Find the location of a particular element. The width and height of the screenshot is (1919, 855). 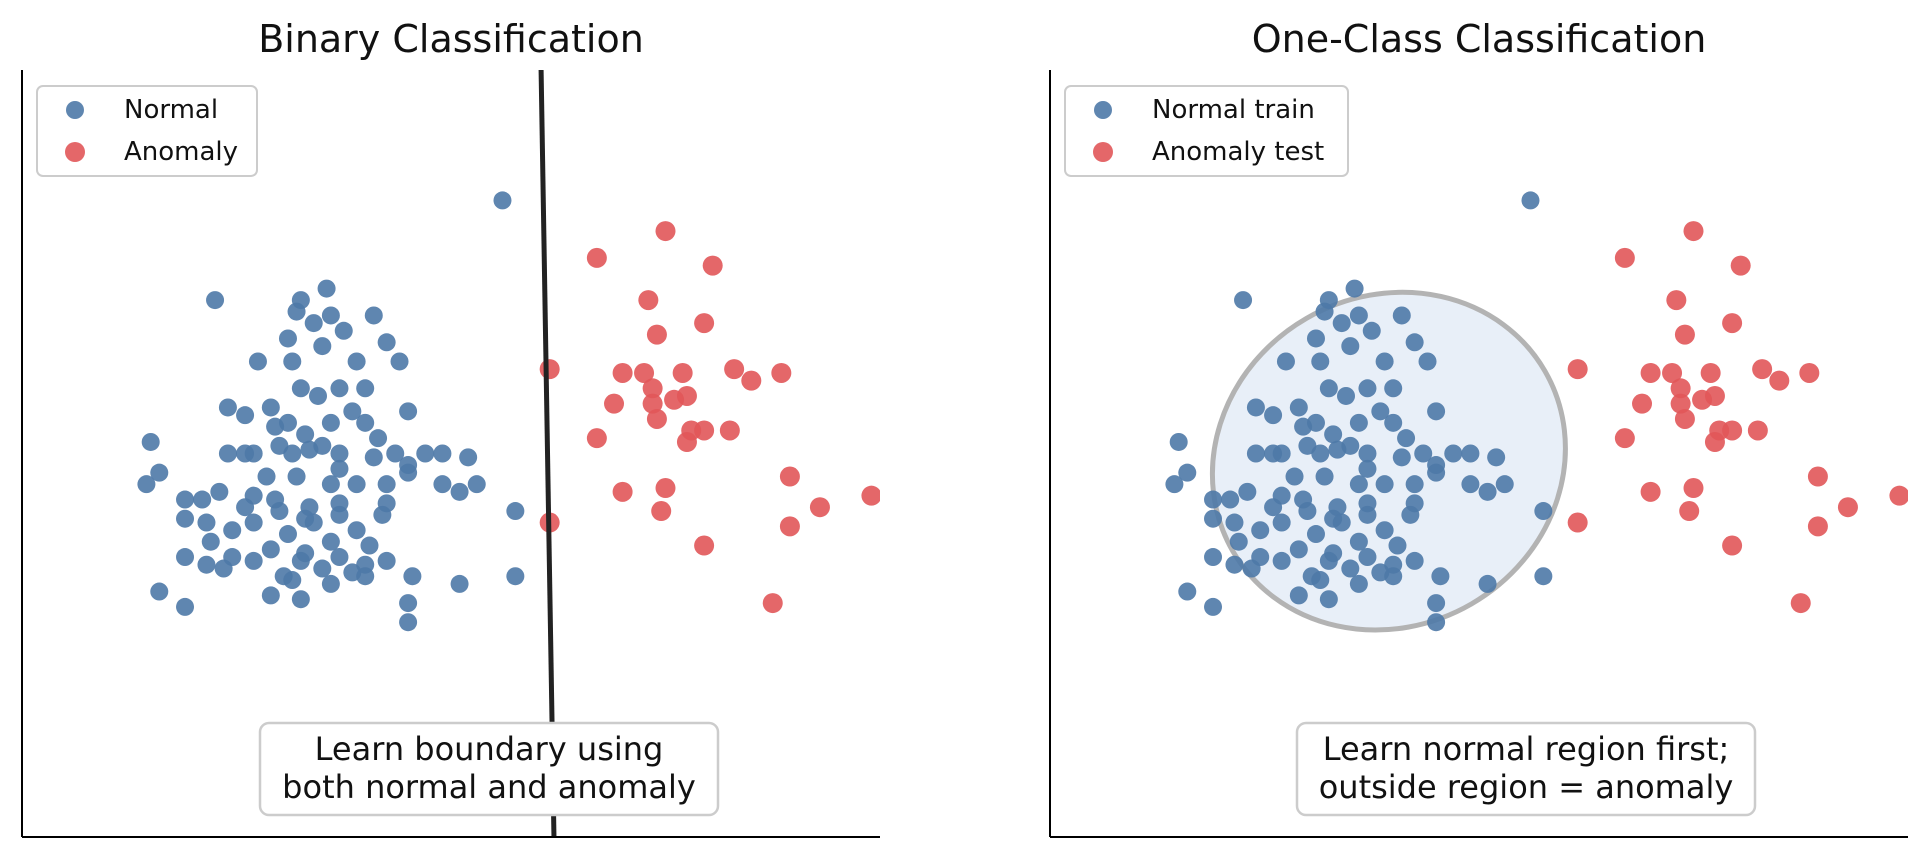

anomaly-points is located at coordinates (1737, 417).